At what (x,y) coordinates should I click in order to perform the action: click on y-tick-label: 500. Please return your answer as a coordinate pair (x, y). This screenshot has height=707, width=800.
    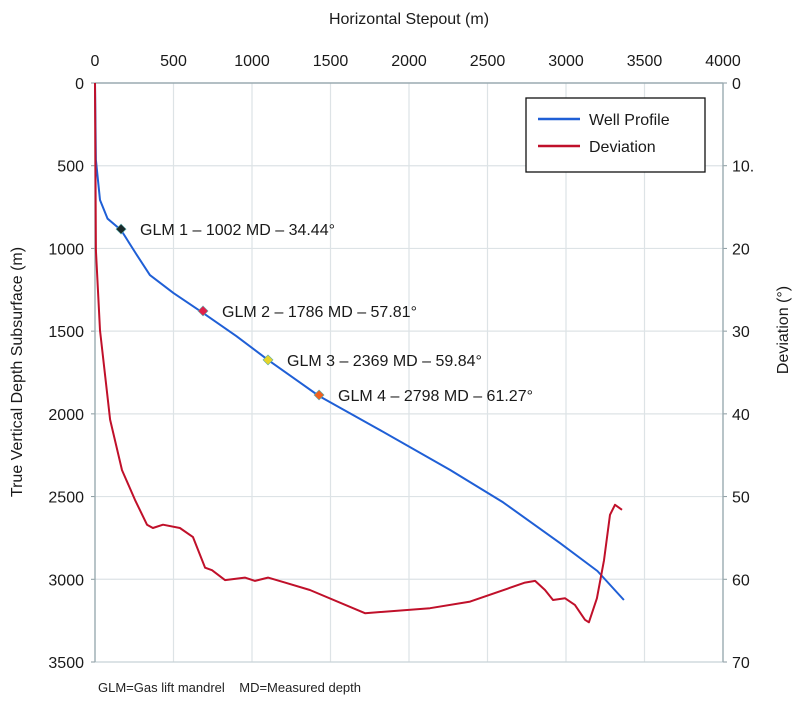
    Looking at the image, I should click on (70, 167).